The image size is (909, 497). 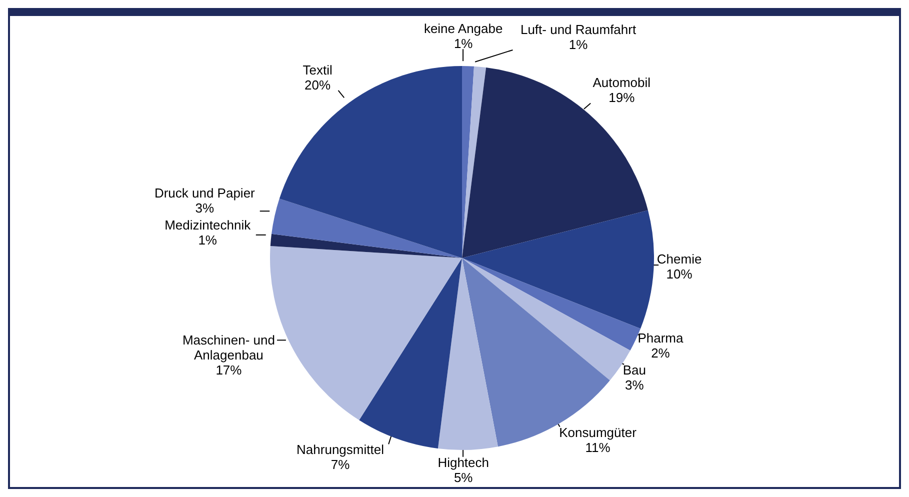 What do you see at coordinates (228, 347) in the screenshot?
I see `slice-label: Maschinen- und Anlagenbau` at bounding box center [228, 347].